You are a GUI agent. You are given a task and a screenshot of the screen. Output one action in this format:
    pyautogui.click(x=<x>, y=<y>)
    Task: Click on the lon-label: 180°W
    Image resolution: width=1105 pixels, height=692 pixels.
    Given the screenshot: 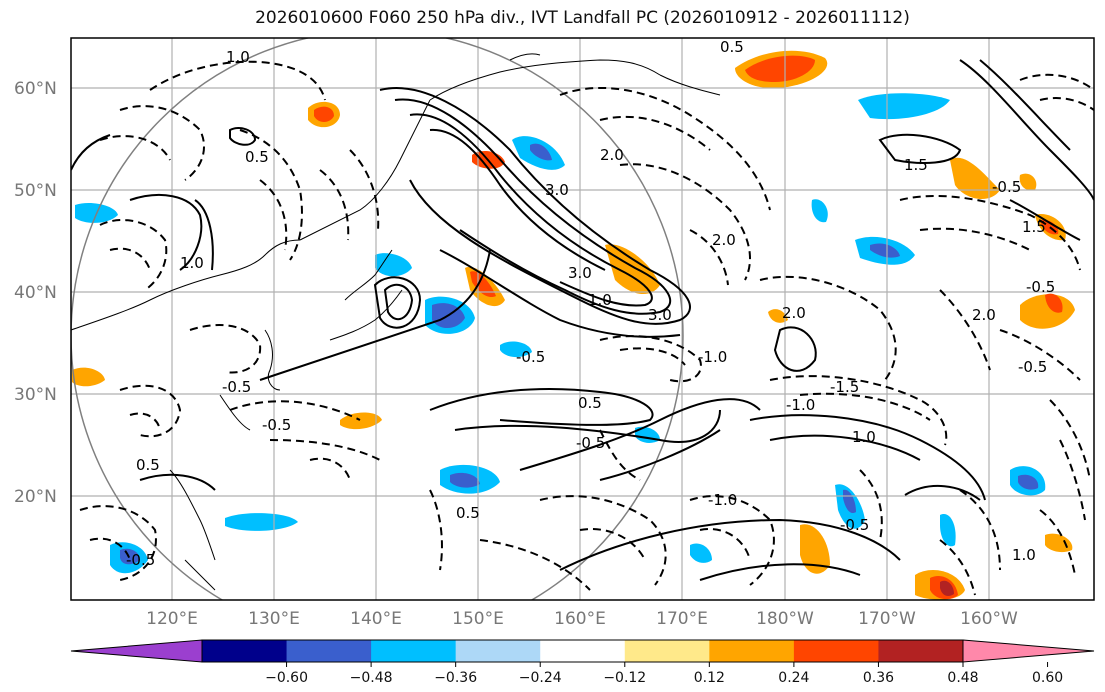 What is the action you would take?
    pyautogui.click(x=785, y=619)
    